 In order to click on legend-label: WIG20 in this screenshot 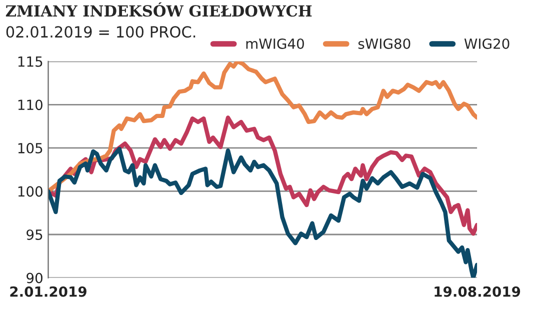, I will do `click(487, 43)`.